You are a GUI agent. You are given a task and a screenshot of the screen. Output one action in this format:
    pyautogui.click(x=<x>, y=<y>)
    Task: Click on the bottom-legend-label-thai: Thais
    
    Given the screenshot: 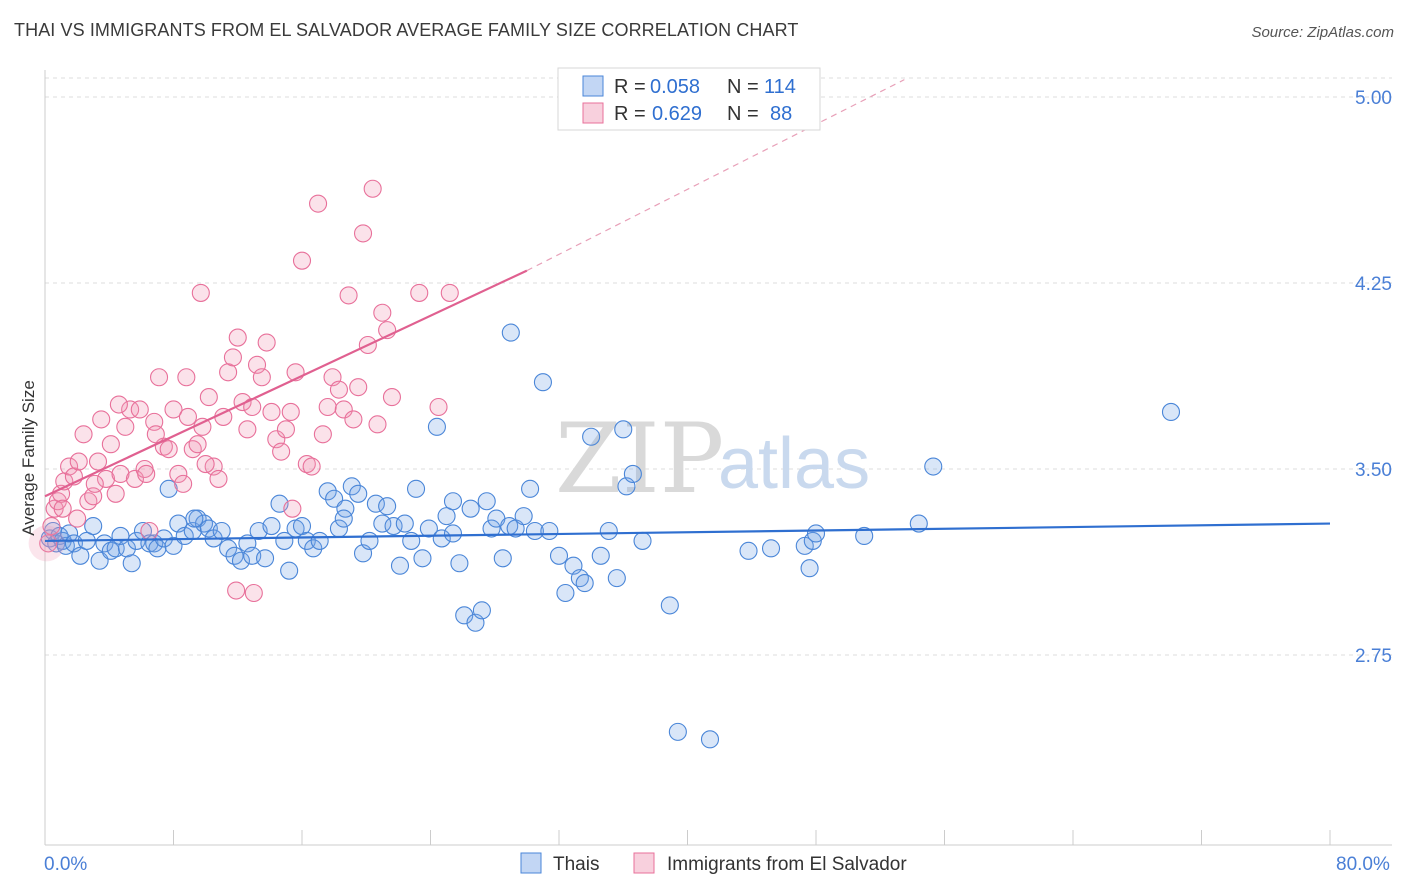 What is the action you would take?
    pyautogui.click(x=576, y=864)
    